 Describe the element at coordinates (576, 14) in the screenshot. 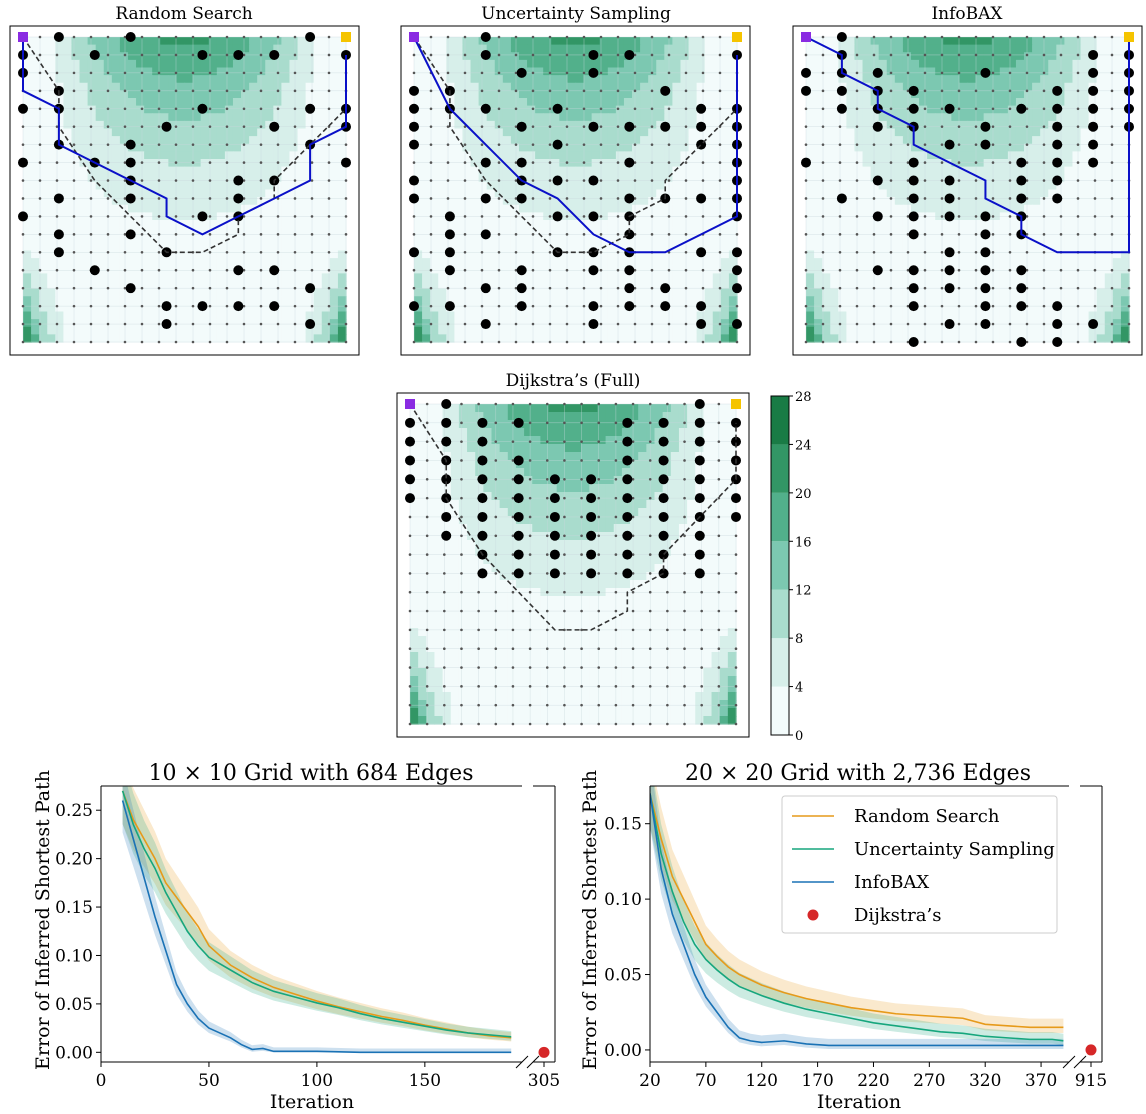

I see `panel-title-uncertainty-sampling: Uncertainty Sampling` at that location.